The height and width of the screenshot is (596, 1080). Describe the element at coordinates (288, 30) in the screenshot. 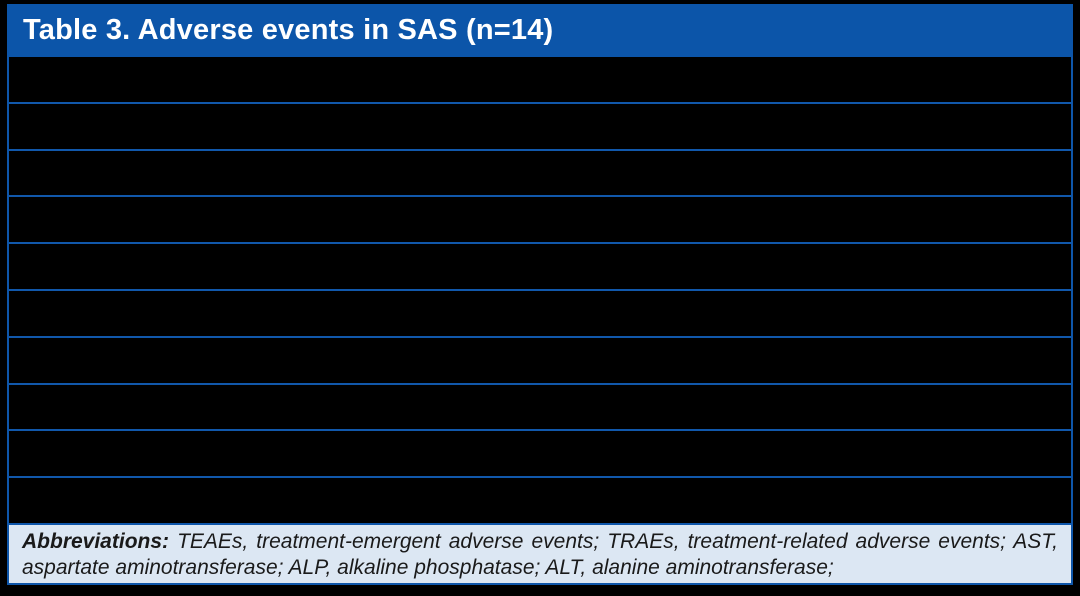

I see `table-title: Table 3. Adverse events in SAS (n=14)` at that location.